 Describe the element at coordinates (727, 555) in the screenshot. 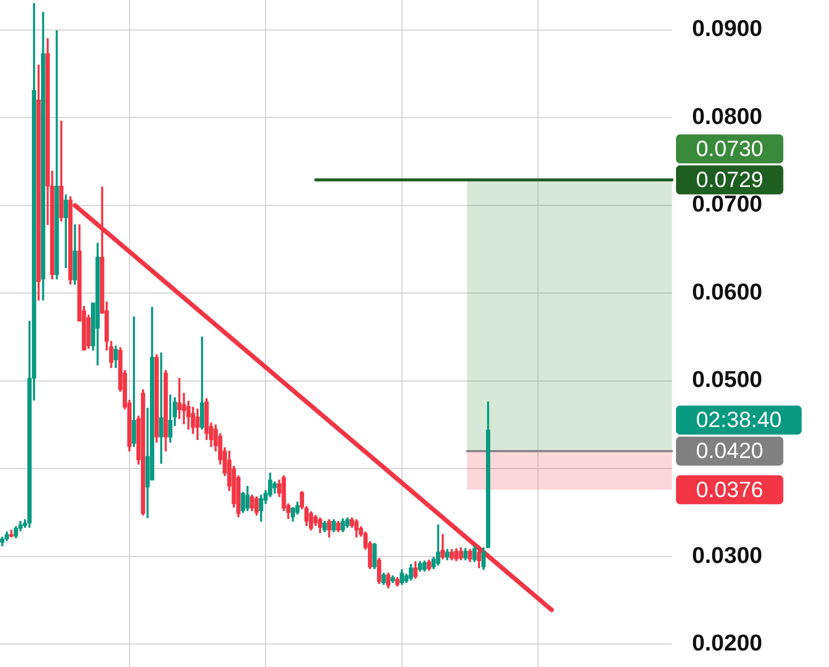

I see `y-tick-label: 0.0300` at that location.